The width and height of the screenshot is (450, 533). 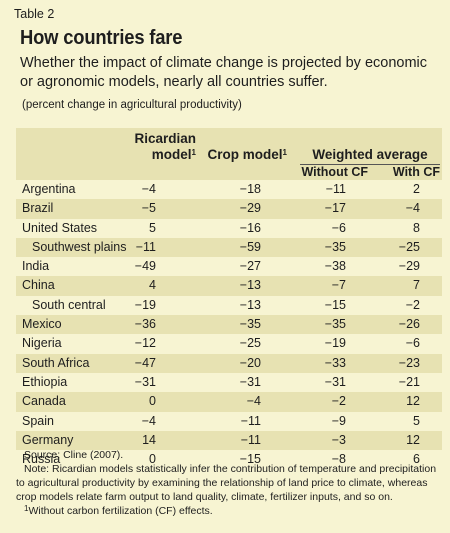 What do you see at coordinates (229, 247) in the screenshot?
I see `table-row: Southwest plains −11 −59 −35 −25` at bounding box center [229, 247].